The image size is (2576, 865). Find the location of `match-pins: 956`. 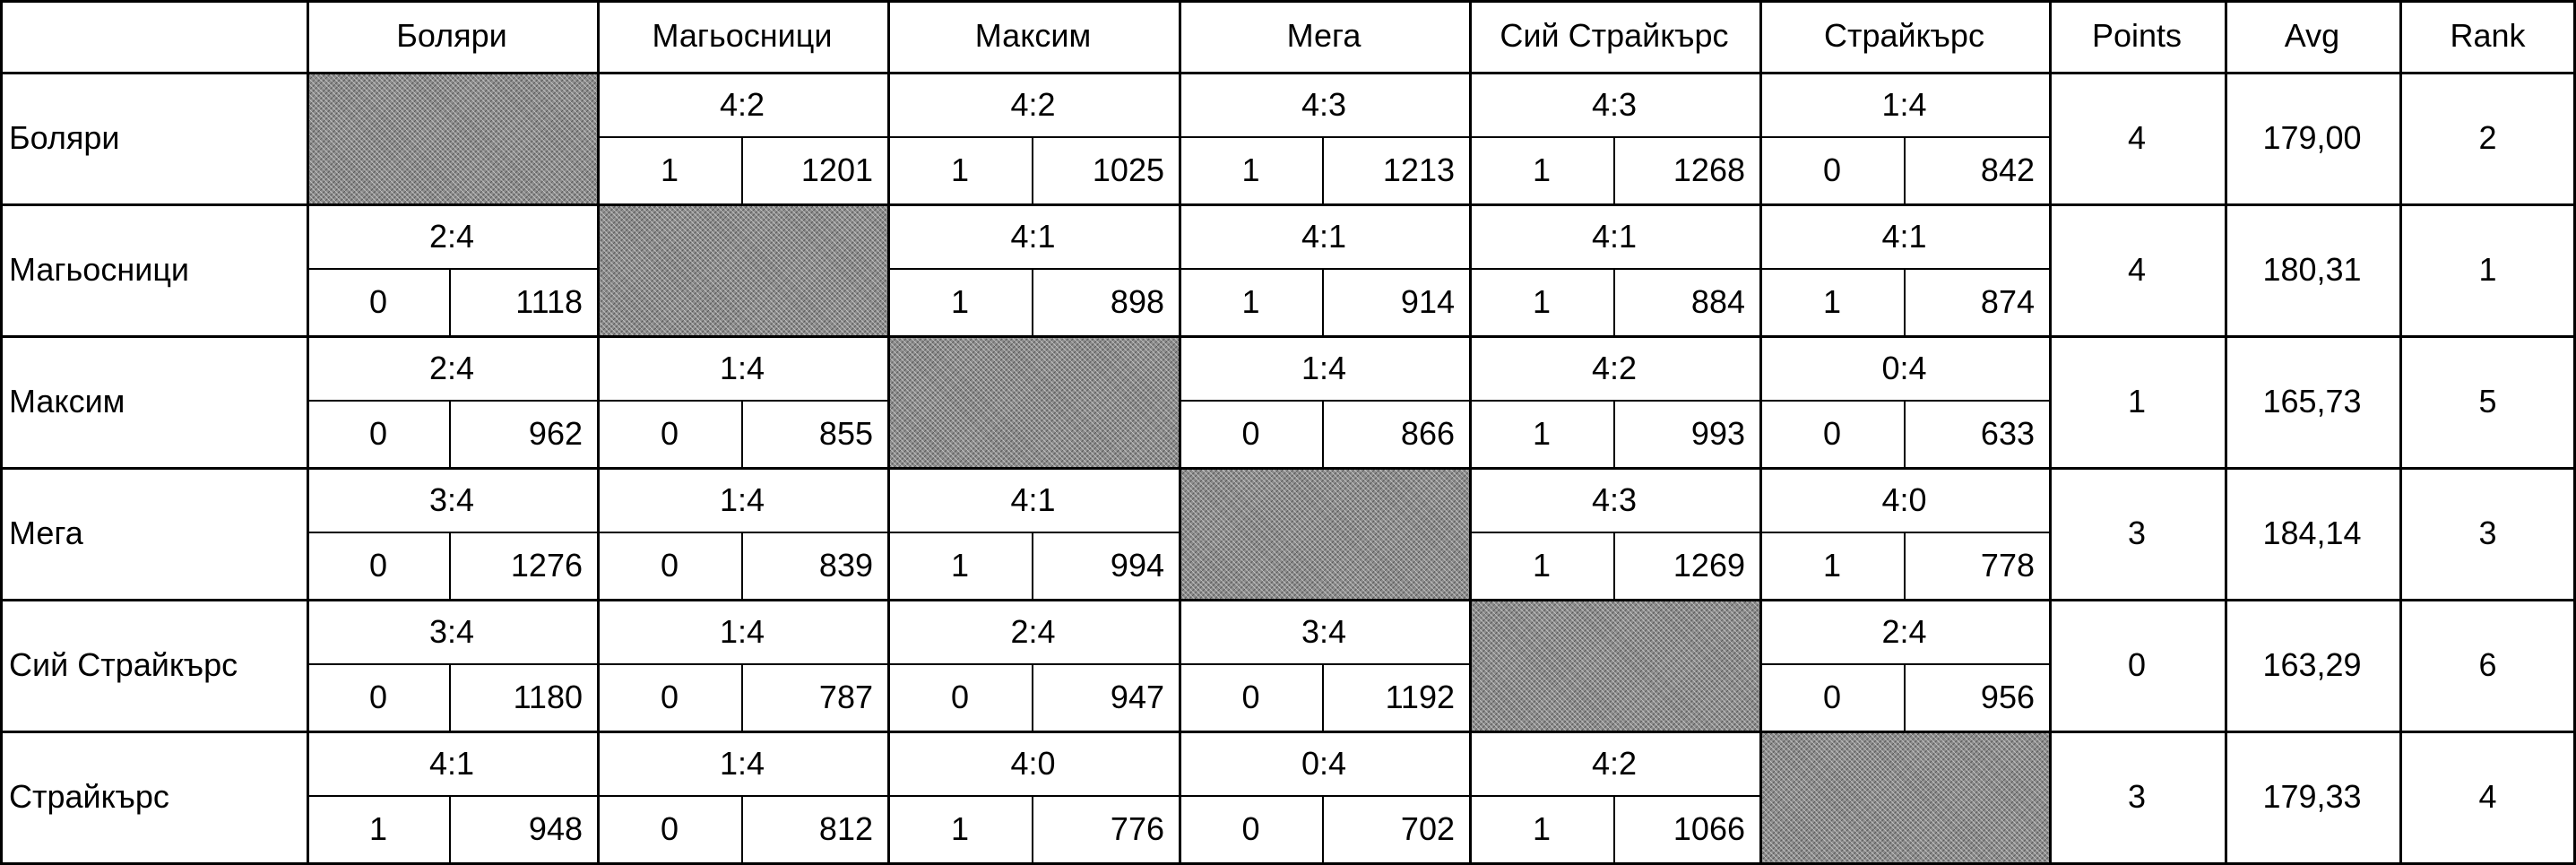

match-pins: 956 is located at coordinates (2007, 697).